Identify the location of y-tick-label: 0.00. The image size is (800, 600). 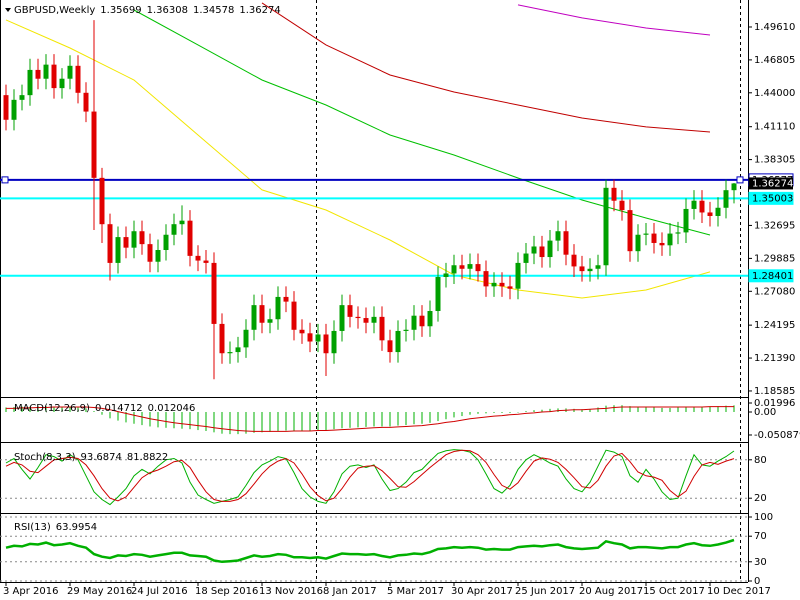
(765, 412).